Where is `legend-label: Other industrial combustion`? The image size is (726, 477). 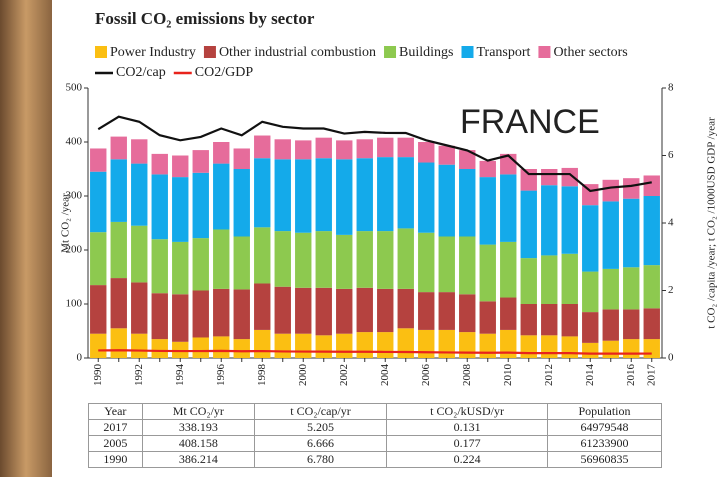 legend-label: Other industrial combustion is located at coordinates (297, 52).